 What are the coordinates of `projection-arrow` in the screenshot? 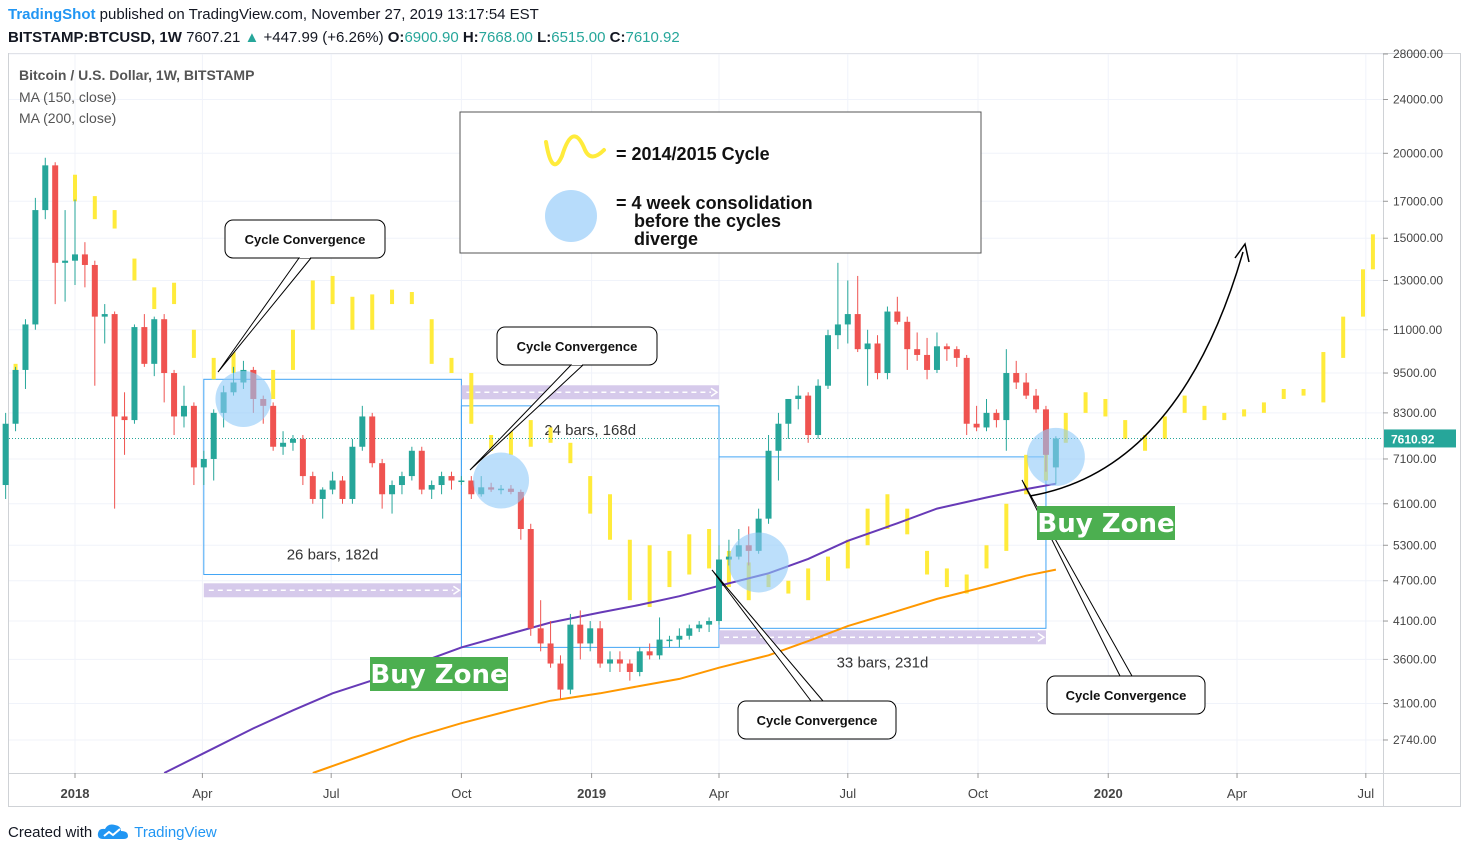 It's located at (1136, 374).